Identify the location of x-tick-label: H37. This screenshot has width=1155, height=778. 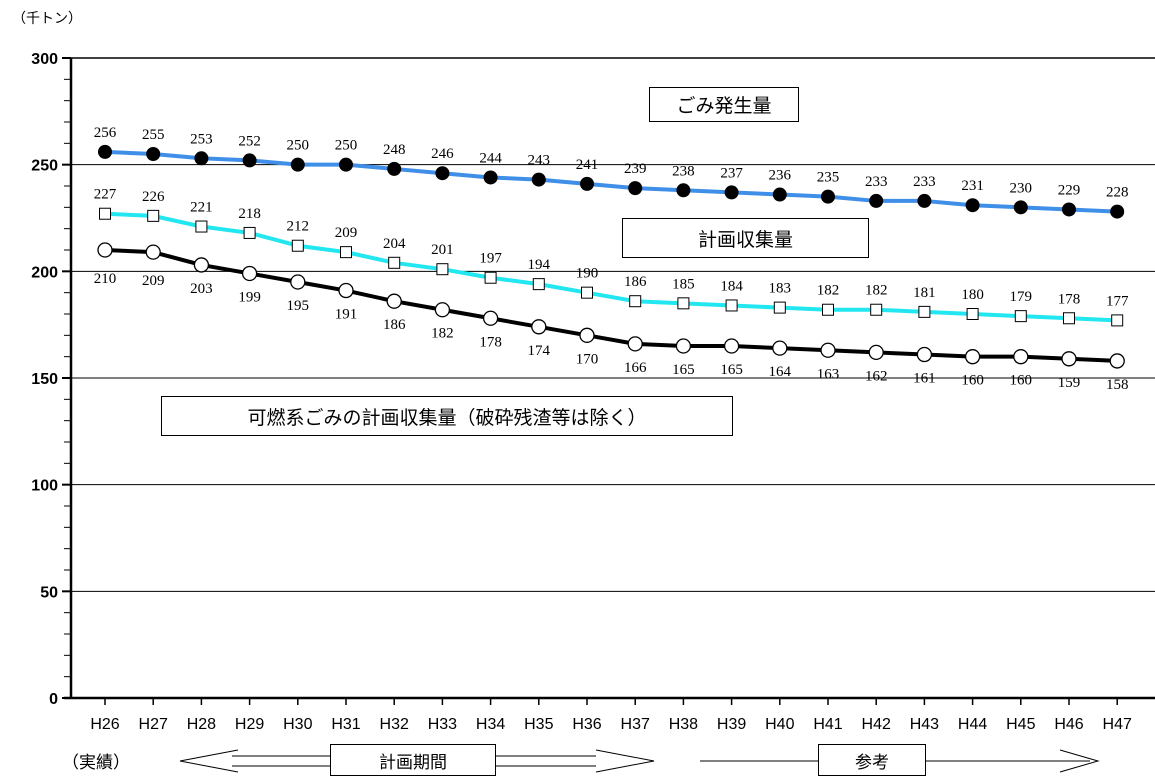
(635, 724).